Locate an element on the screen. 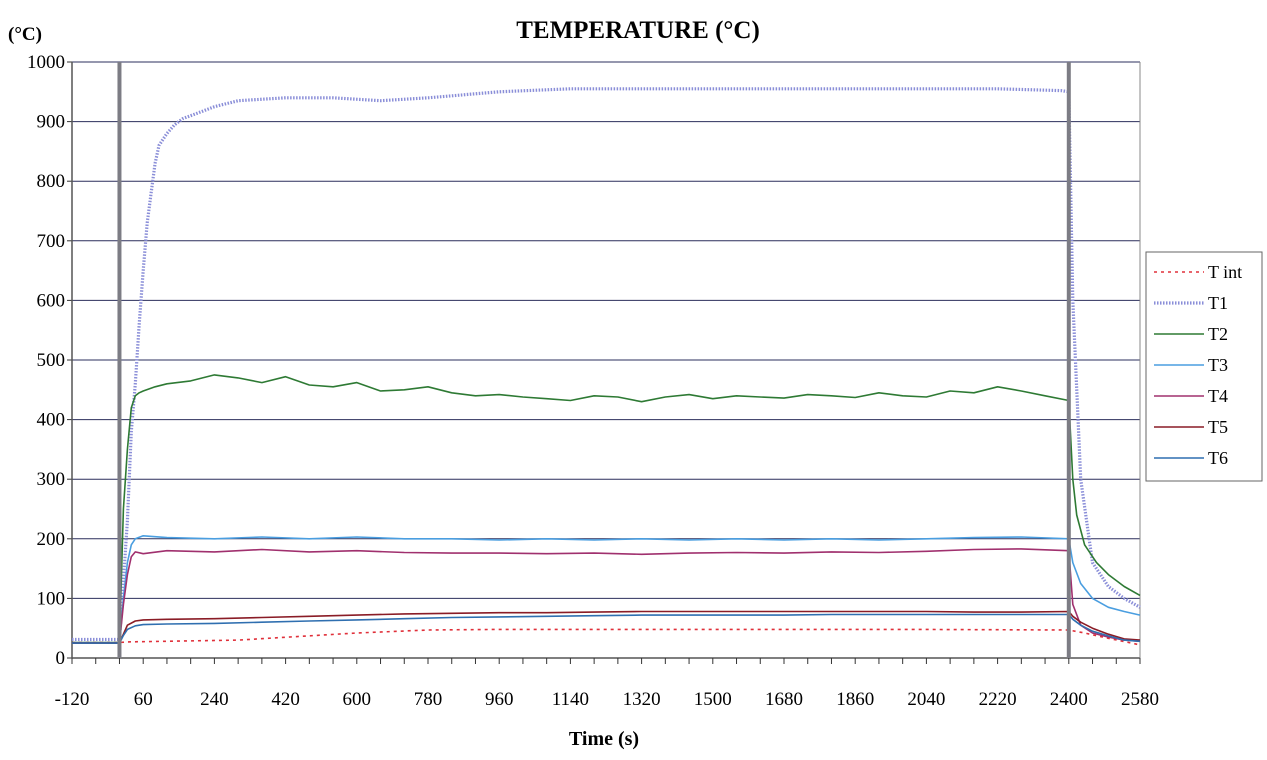 The image size is (1267, 760). x-tick-label: 2220 is located at coordinates (998, 699).